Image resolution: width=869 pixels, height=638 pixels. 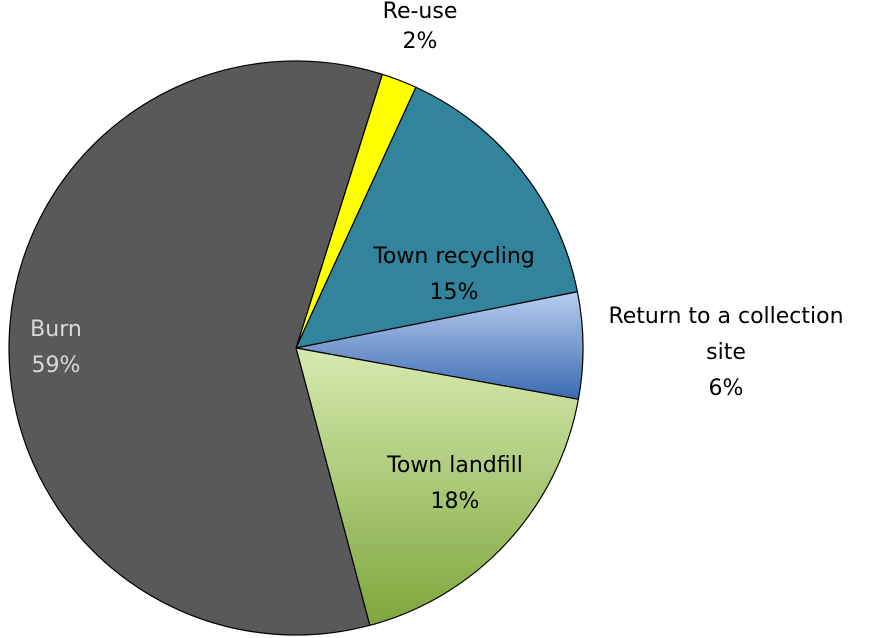 What do you see at coordinates (420, 27) in the screenshot?
I see `data-label-re-use: Re-use 2%` at bounding box center [420, 27].